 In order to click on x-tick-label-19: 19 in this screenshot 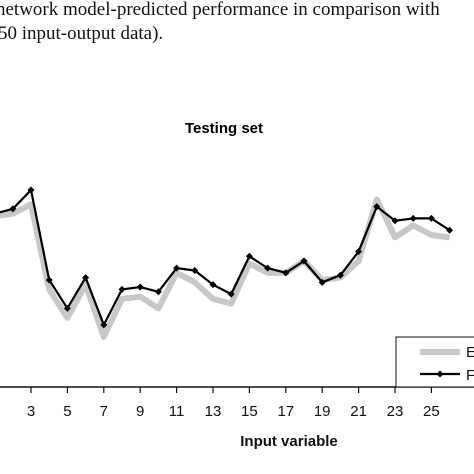, I will do `click(322, 411)`.